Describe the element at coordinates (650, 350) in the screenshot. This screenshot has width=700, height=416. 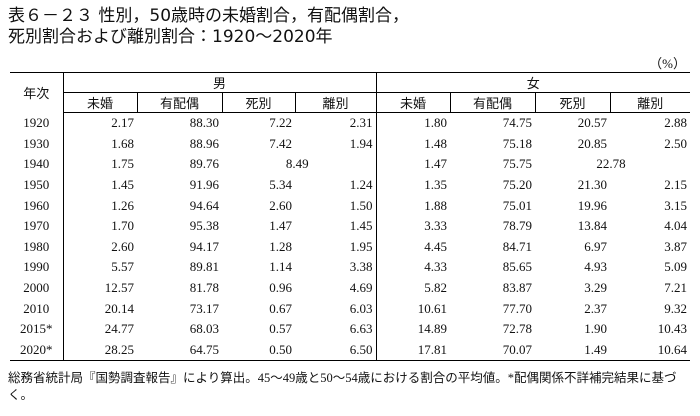
I see `value-cell: 10.64` at that location.